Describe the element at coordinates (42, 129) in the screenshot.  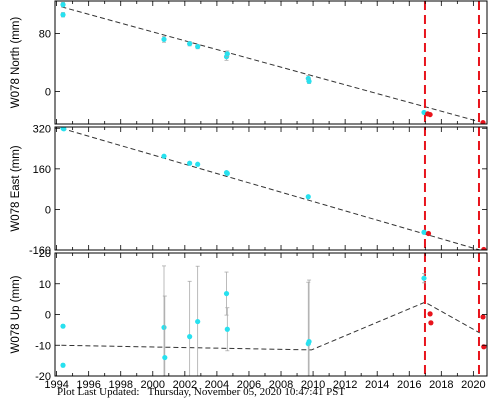
I see `y-tick-label: 320` at that location.